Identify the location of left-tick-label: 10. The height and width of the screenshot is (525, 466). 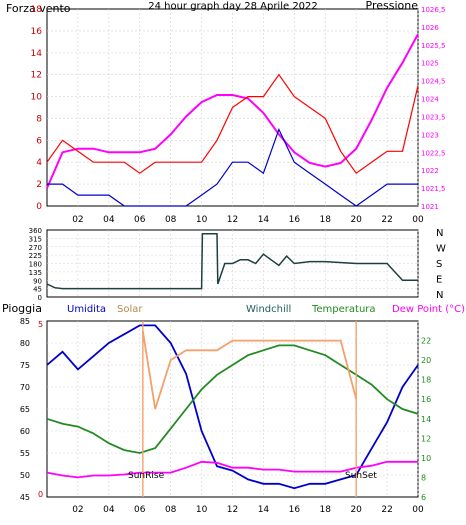
(37, 98).